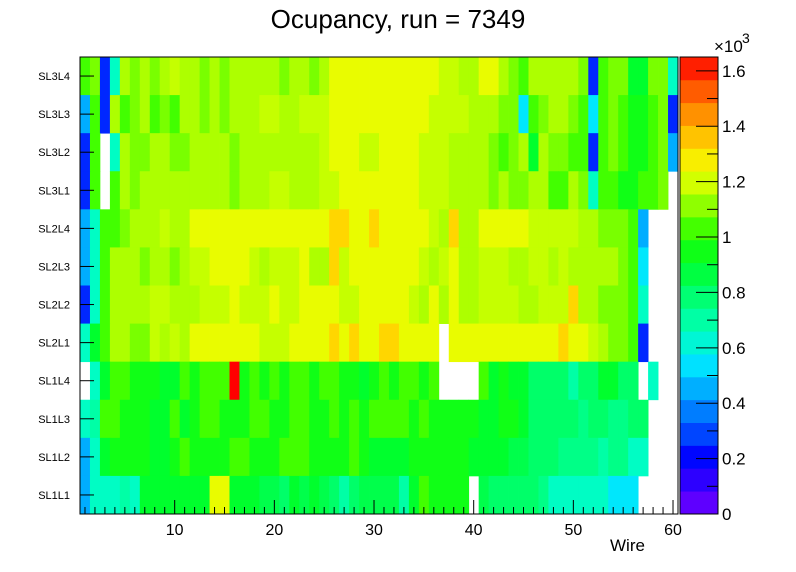  I want to click on y-tick-label: SL3L4, so click(54, 77).